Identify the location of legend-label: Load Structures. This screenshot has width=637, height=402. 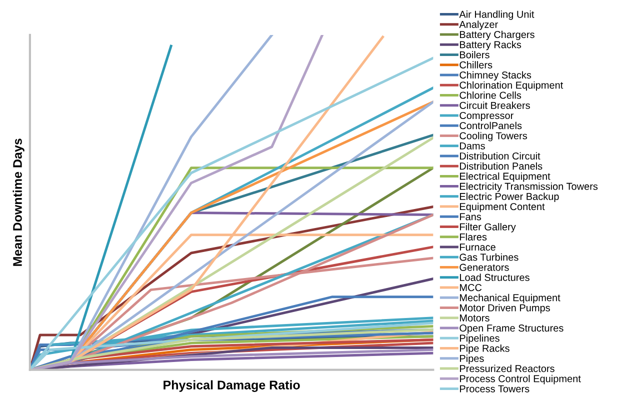
(495, 278).